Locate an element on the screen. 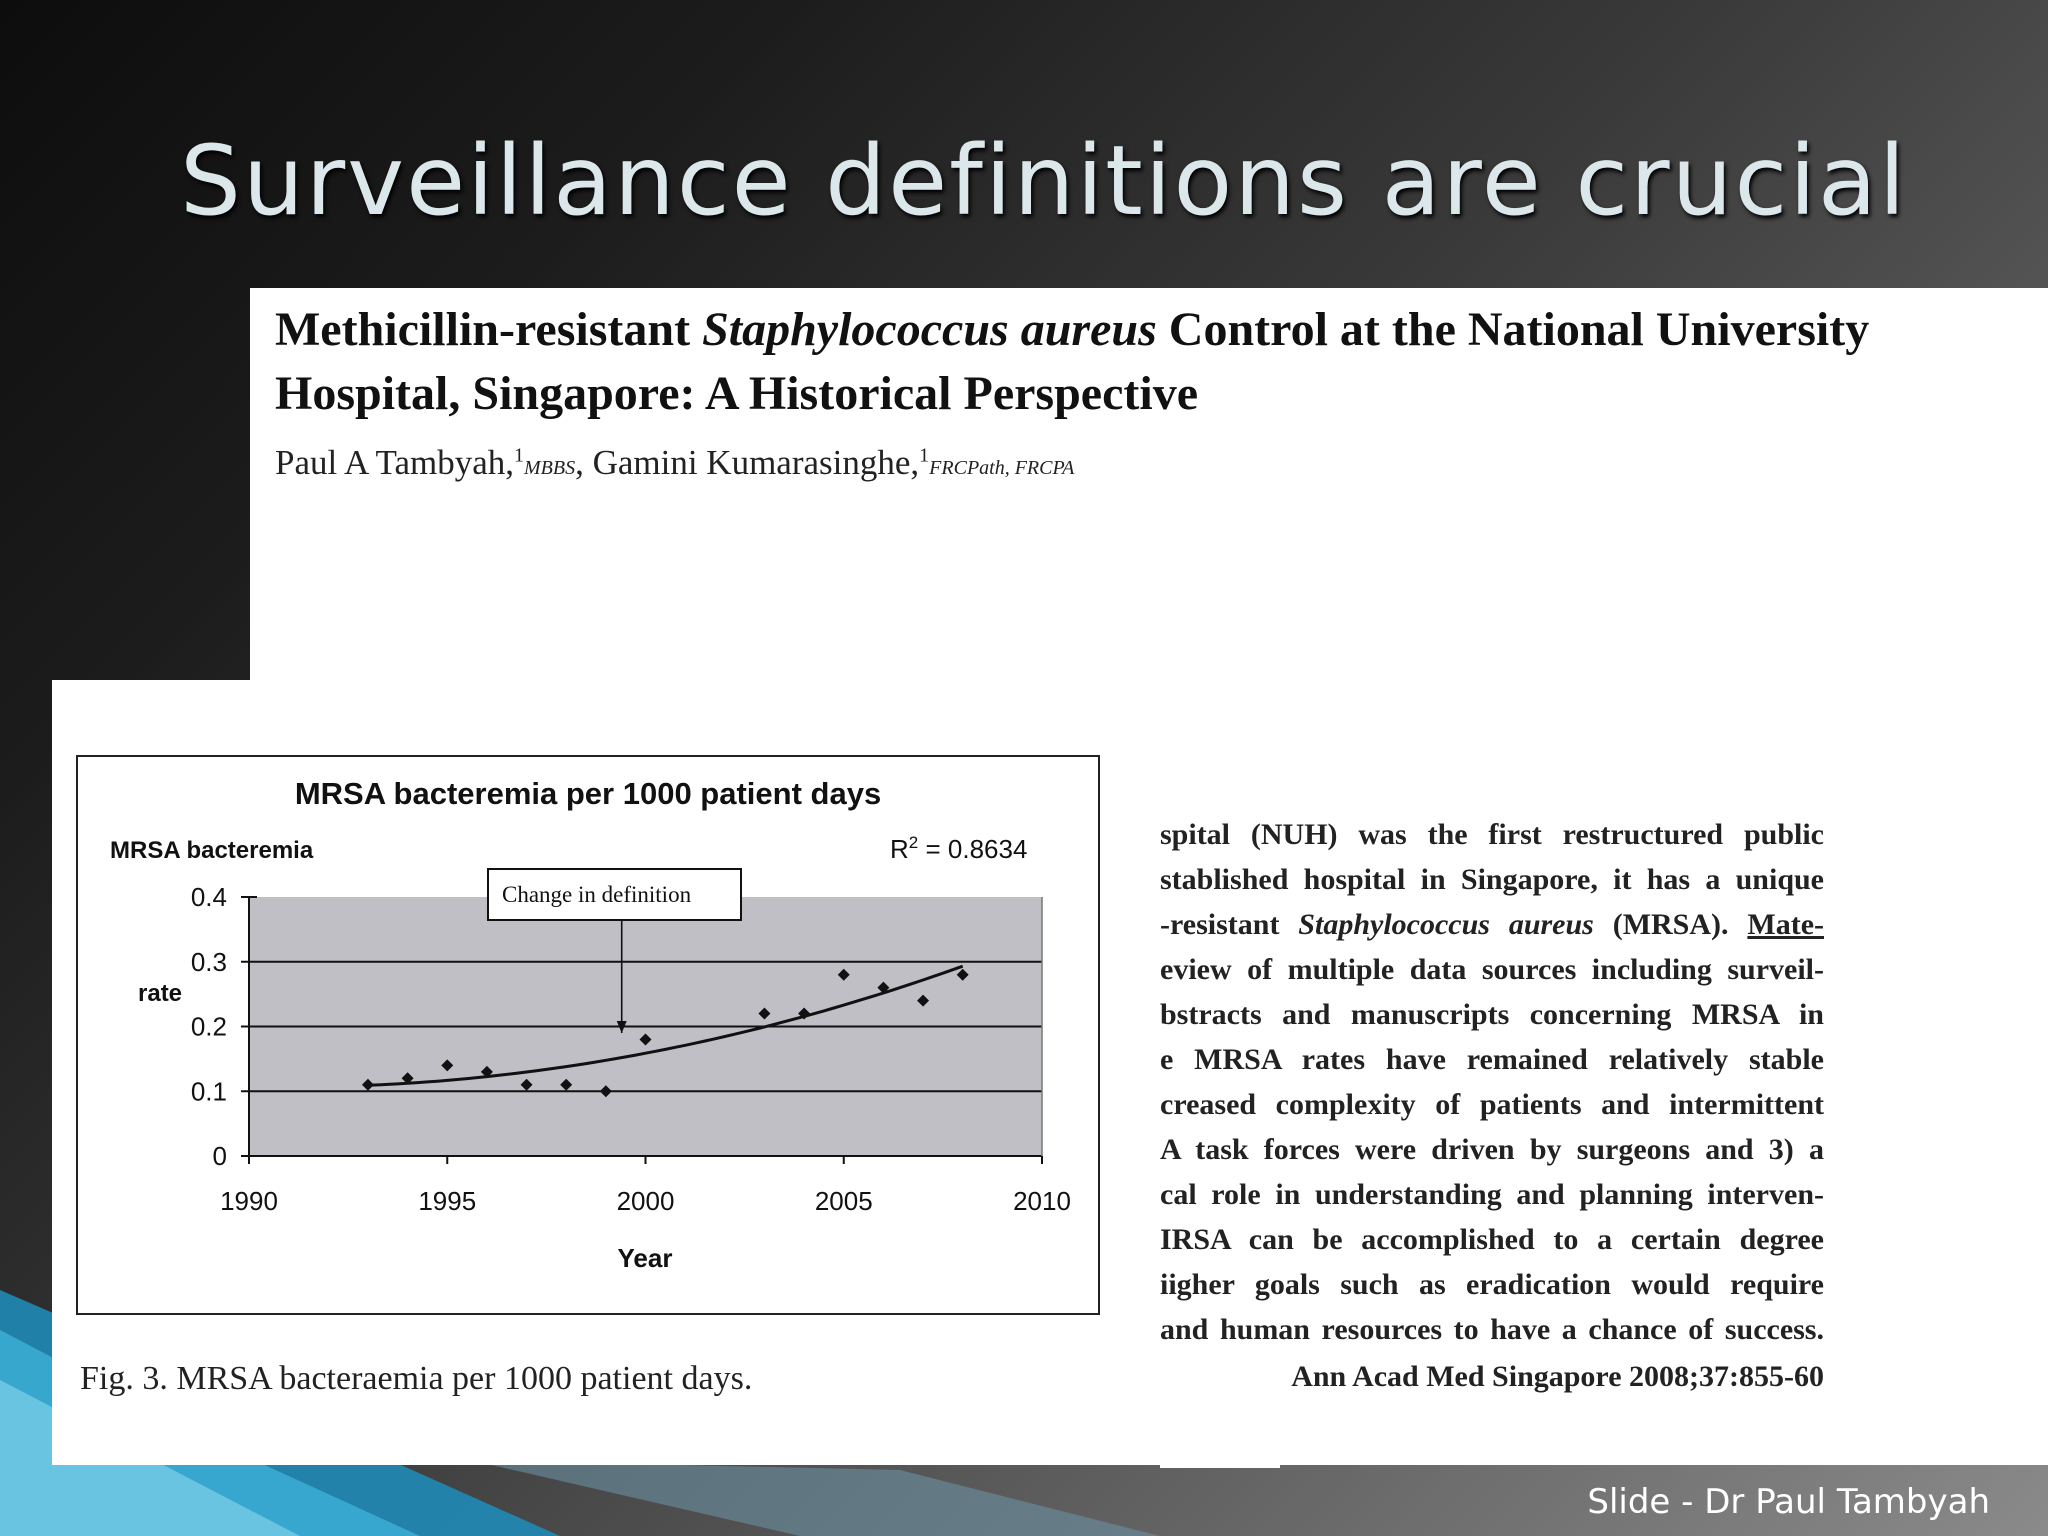  chart-title: MRSA bacteremia per 1000 patient days is located at coordinates (588, 793).